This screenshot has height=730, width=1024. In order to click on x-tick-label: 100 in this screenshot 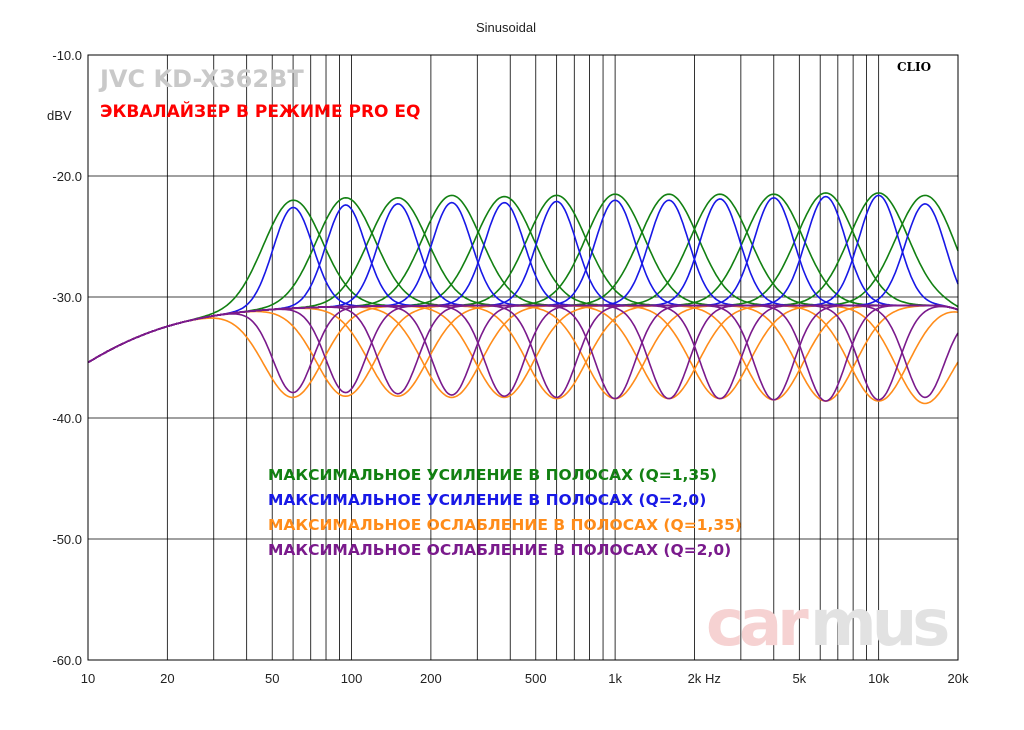, I will do `click(352, 678)`.